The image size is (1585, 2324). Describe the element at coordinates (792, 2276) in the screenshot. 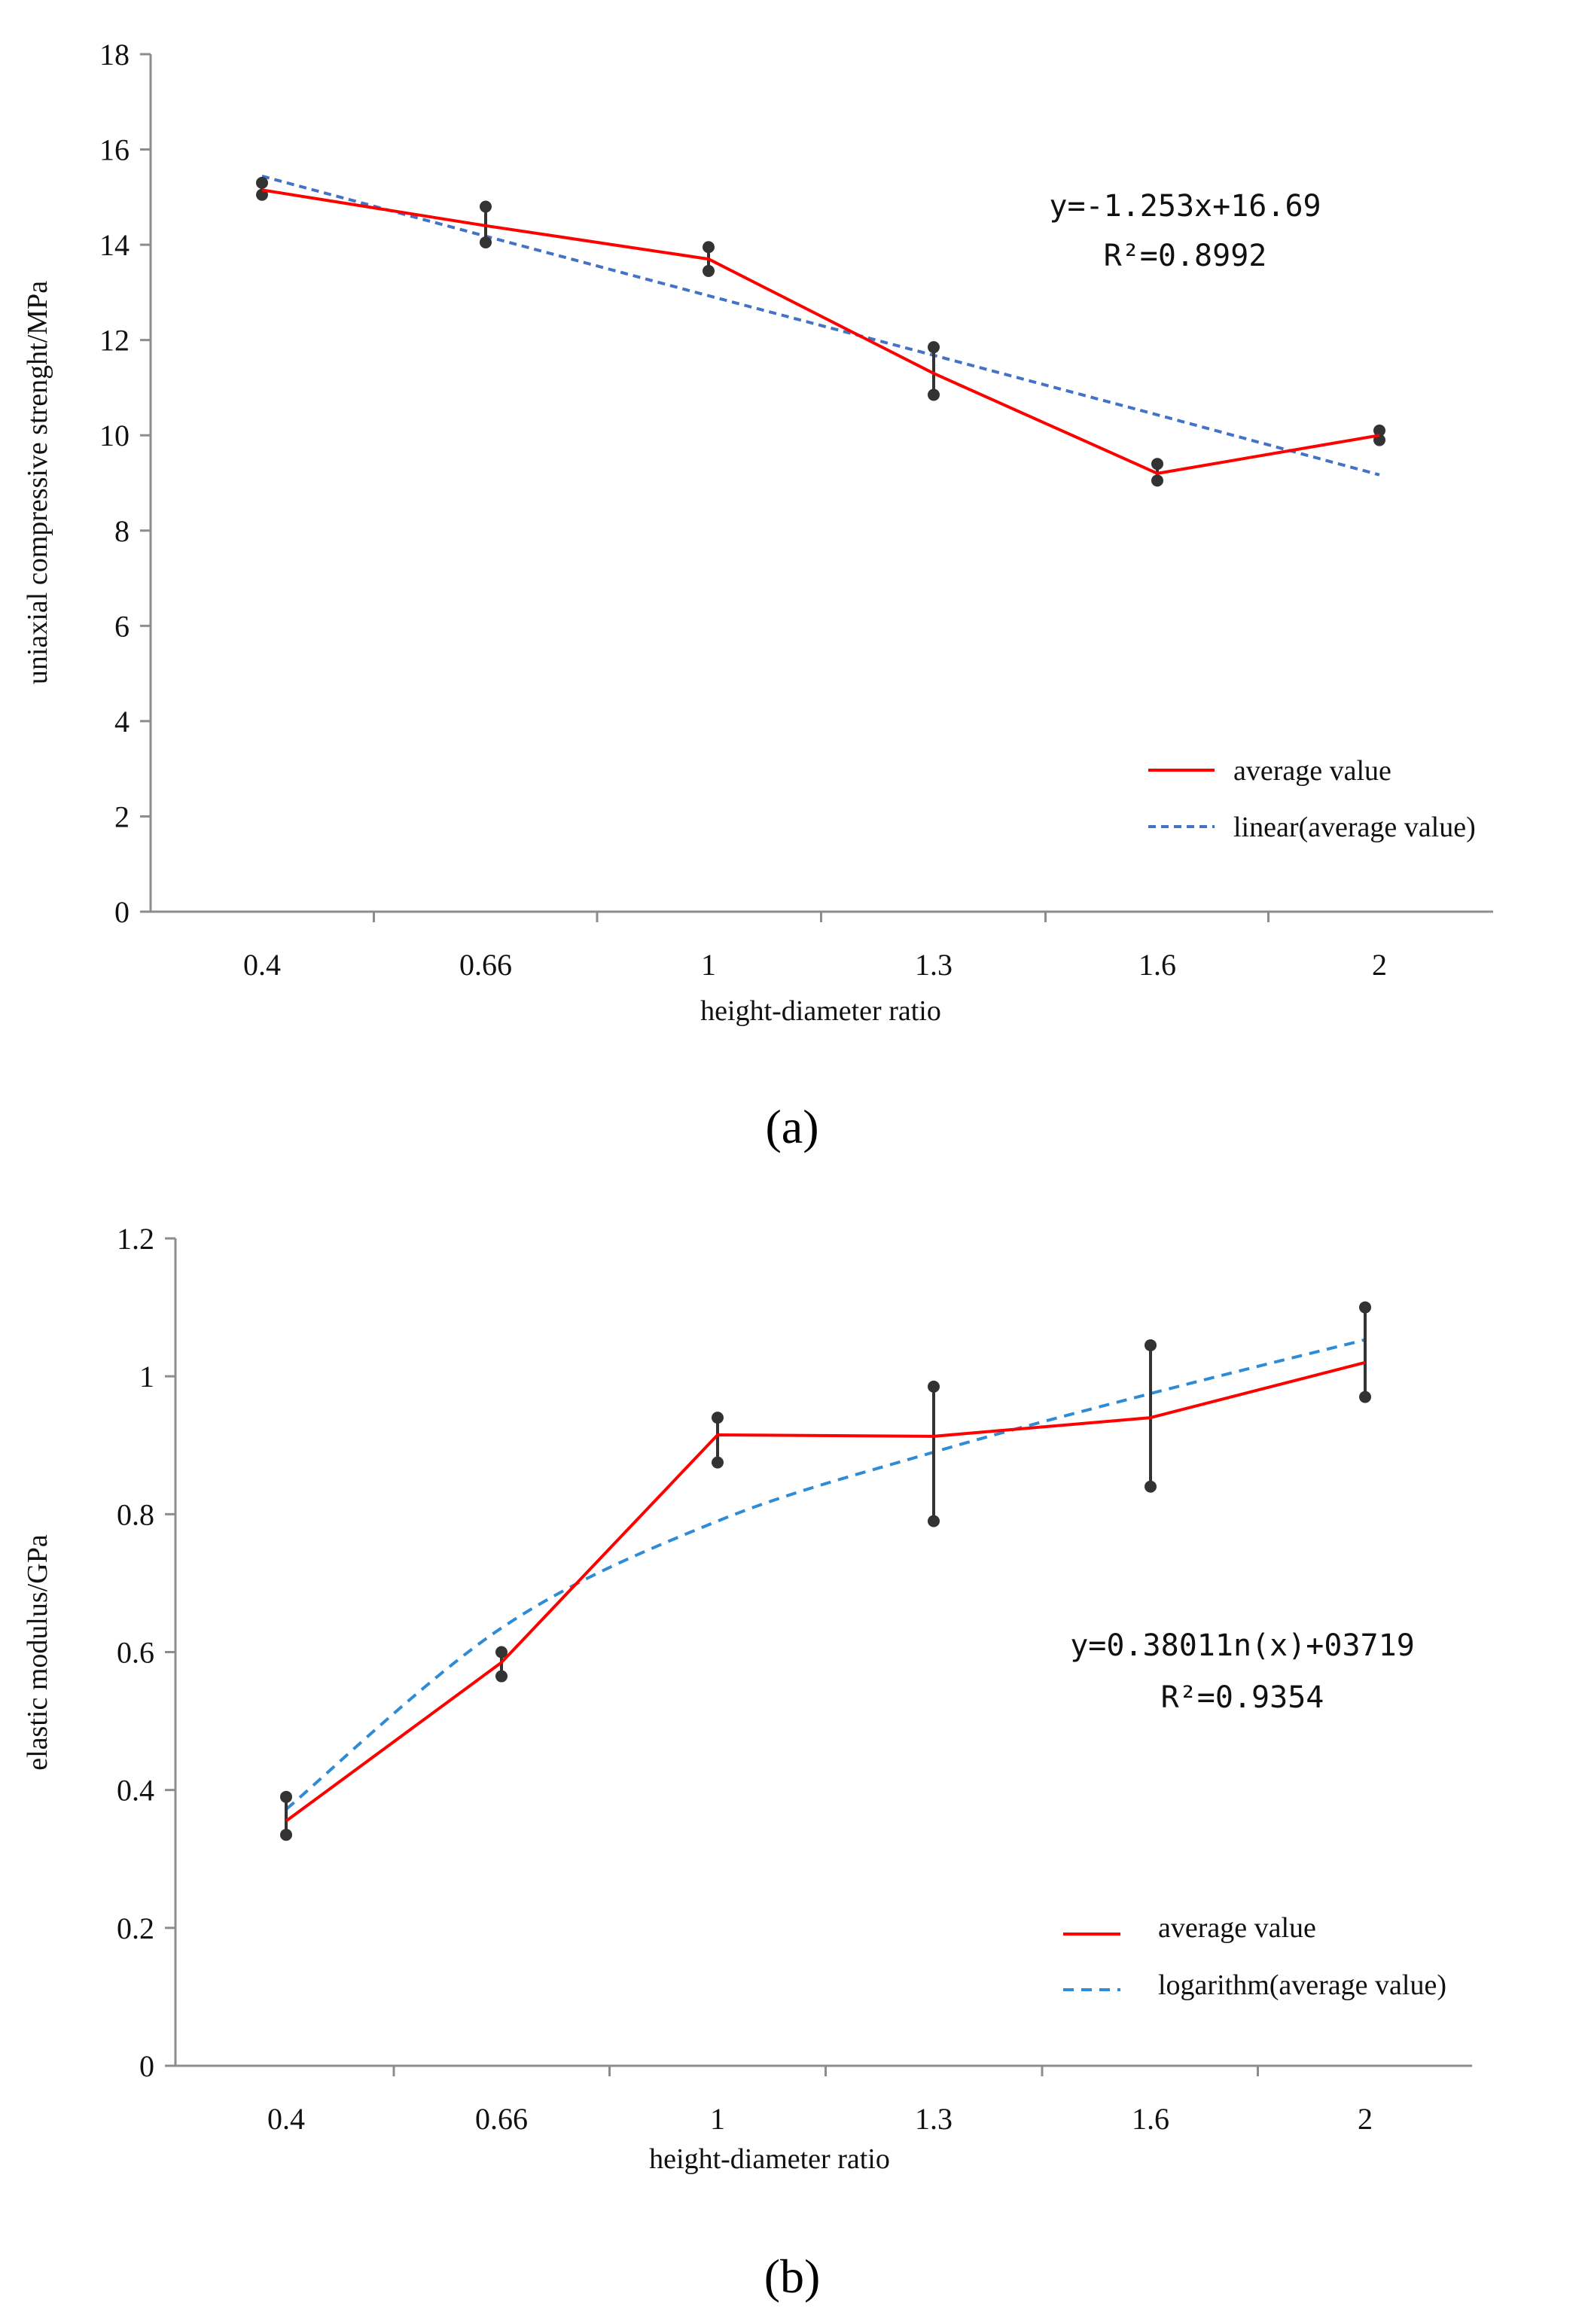

I see `chart-b-panel-label: (b)` at that location.